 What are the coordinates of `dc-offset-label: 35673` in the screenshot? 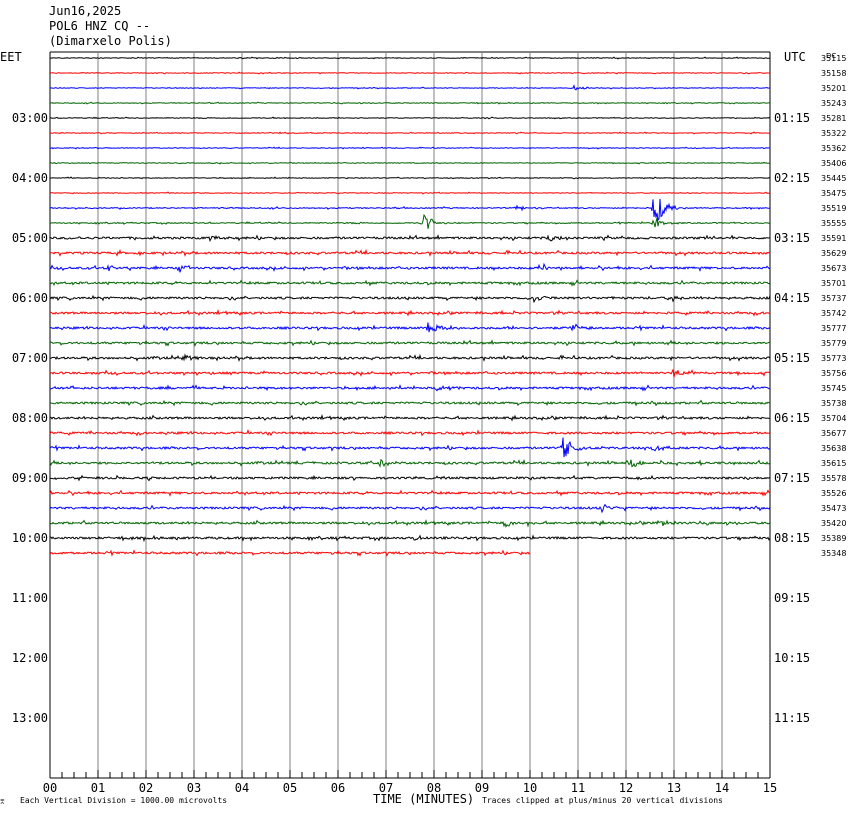 It's located at (833, 268).